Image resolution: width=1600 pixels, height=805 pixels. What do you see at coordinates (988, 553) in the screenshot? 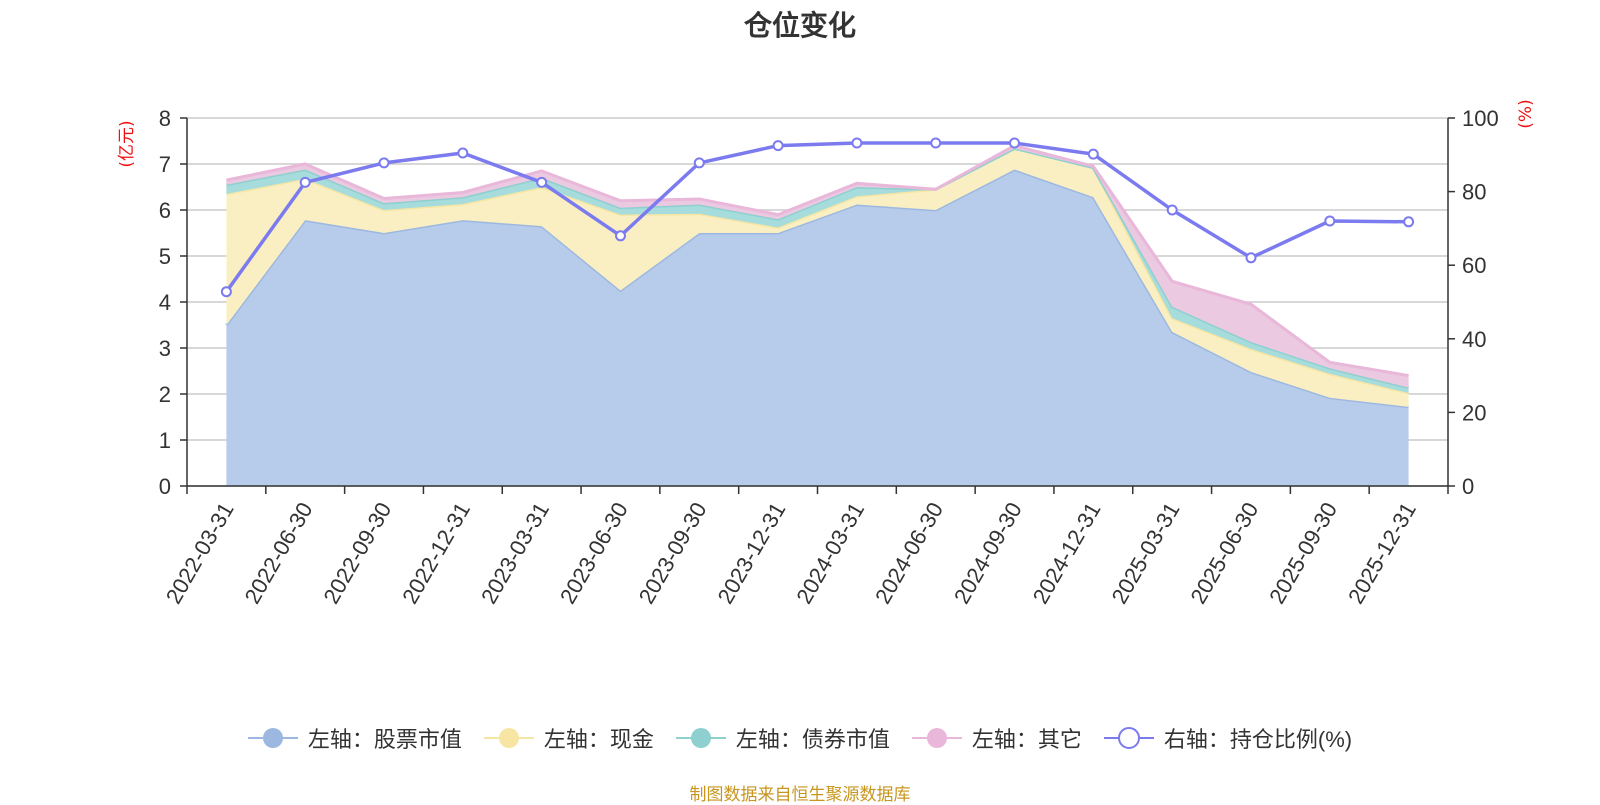
I see `x-tick-label: 2024-09-30` at bounding box center [988, 553].